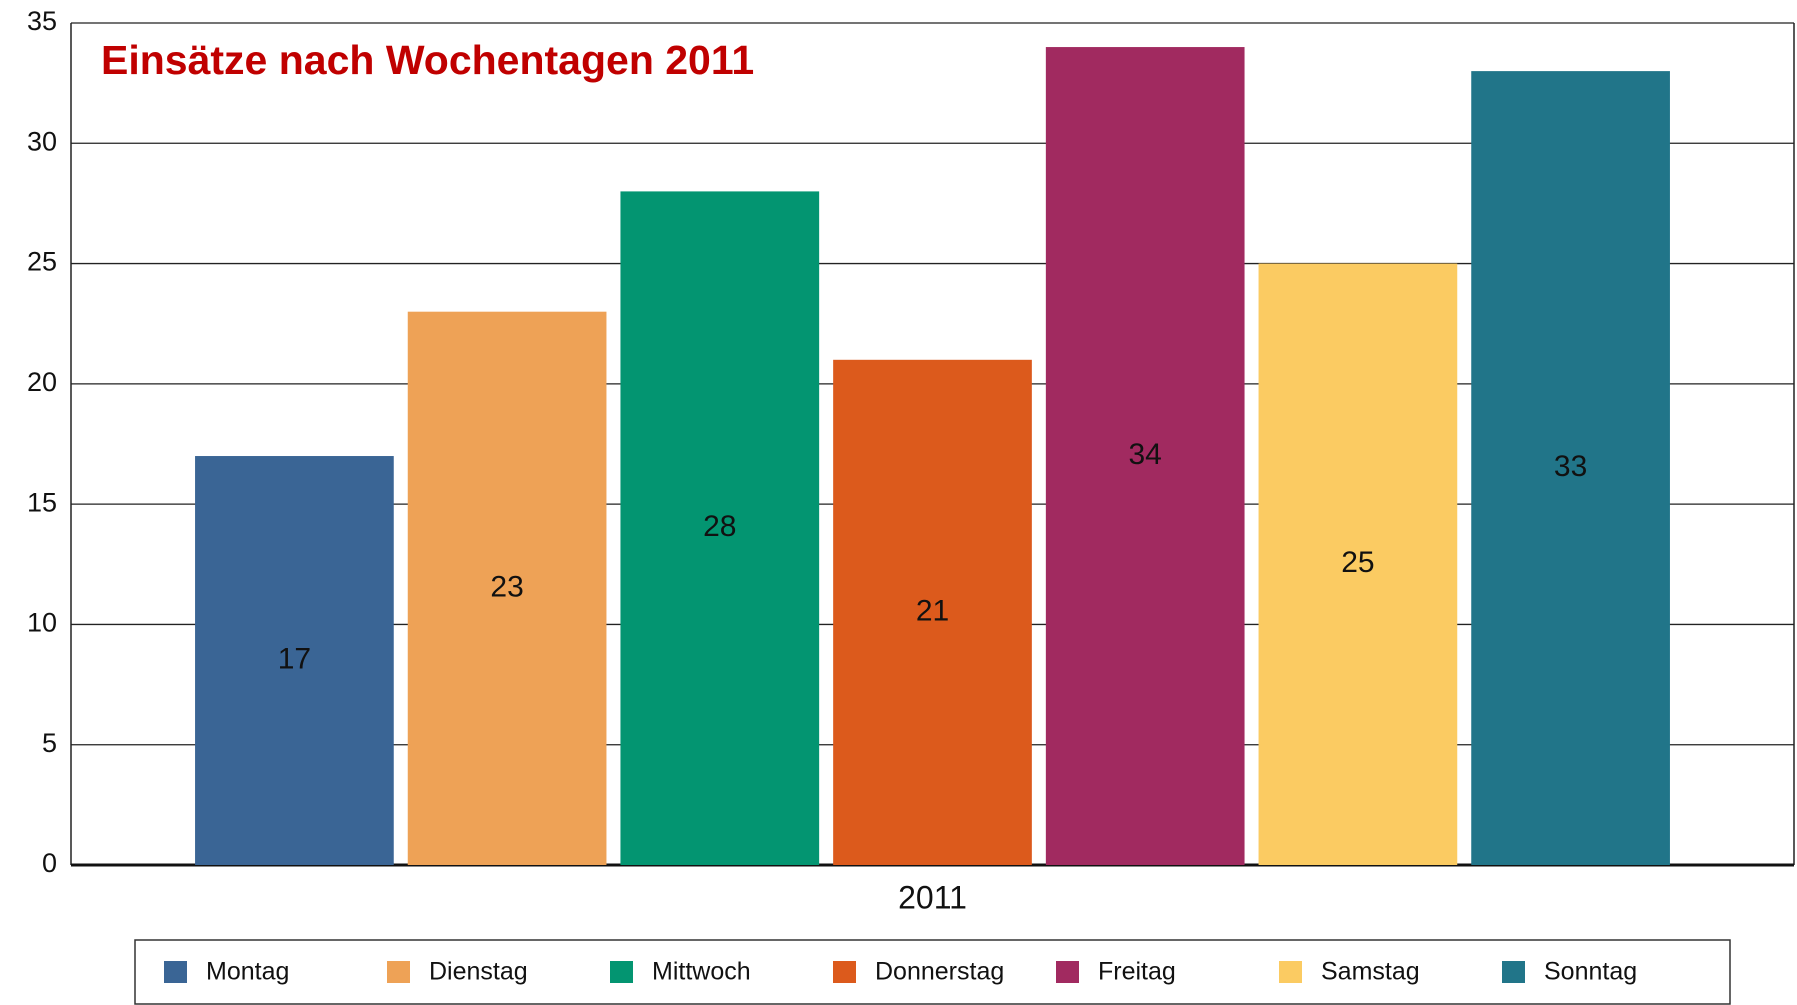 This screenshot has width=1797, height=1005. I want to click on legend-label: Samstag, so click(1370, 972).